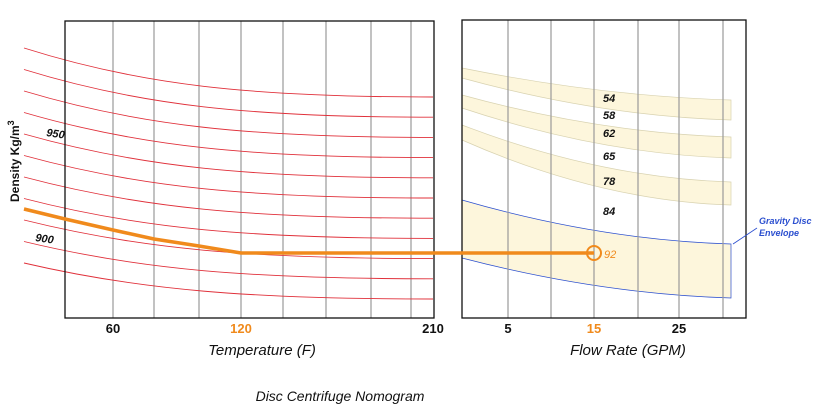 The width and height of the screenshot is (825, 415). I want to click on tick-120: 120, so click(241, 328).